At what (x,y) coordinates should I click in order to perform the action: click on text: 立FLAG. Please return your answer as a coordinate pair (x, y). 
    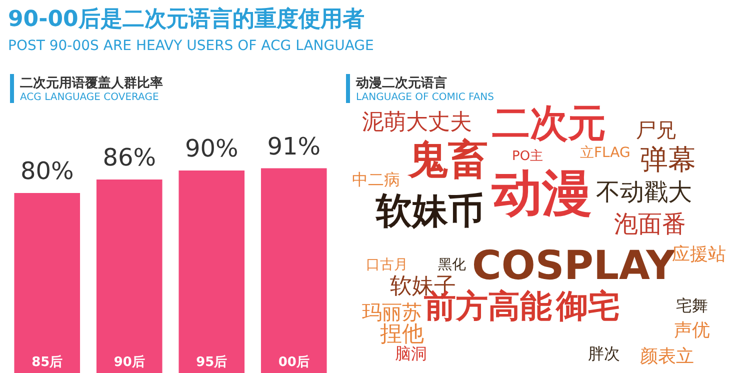
    Looking at the image, I should click on (605, 153).